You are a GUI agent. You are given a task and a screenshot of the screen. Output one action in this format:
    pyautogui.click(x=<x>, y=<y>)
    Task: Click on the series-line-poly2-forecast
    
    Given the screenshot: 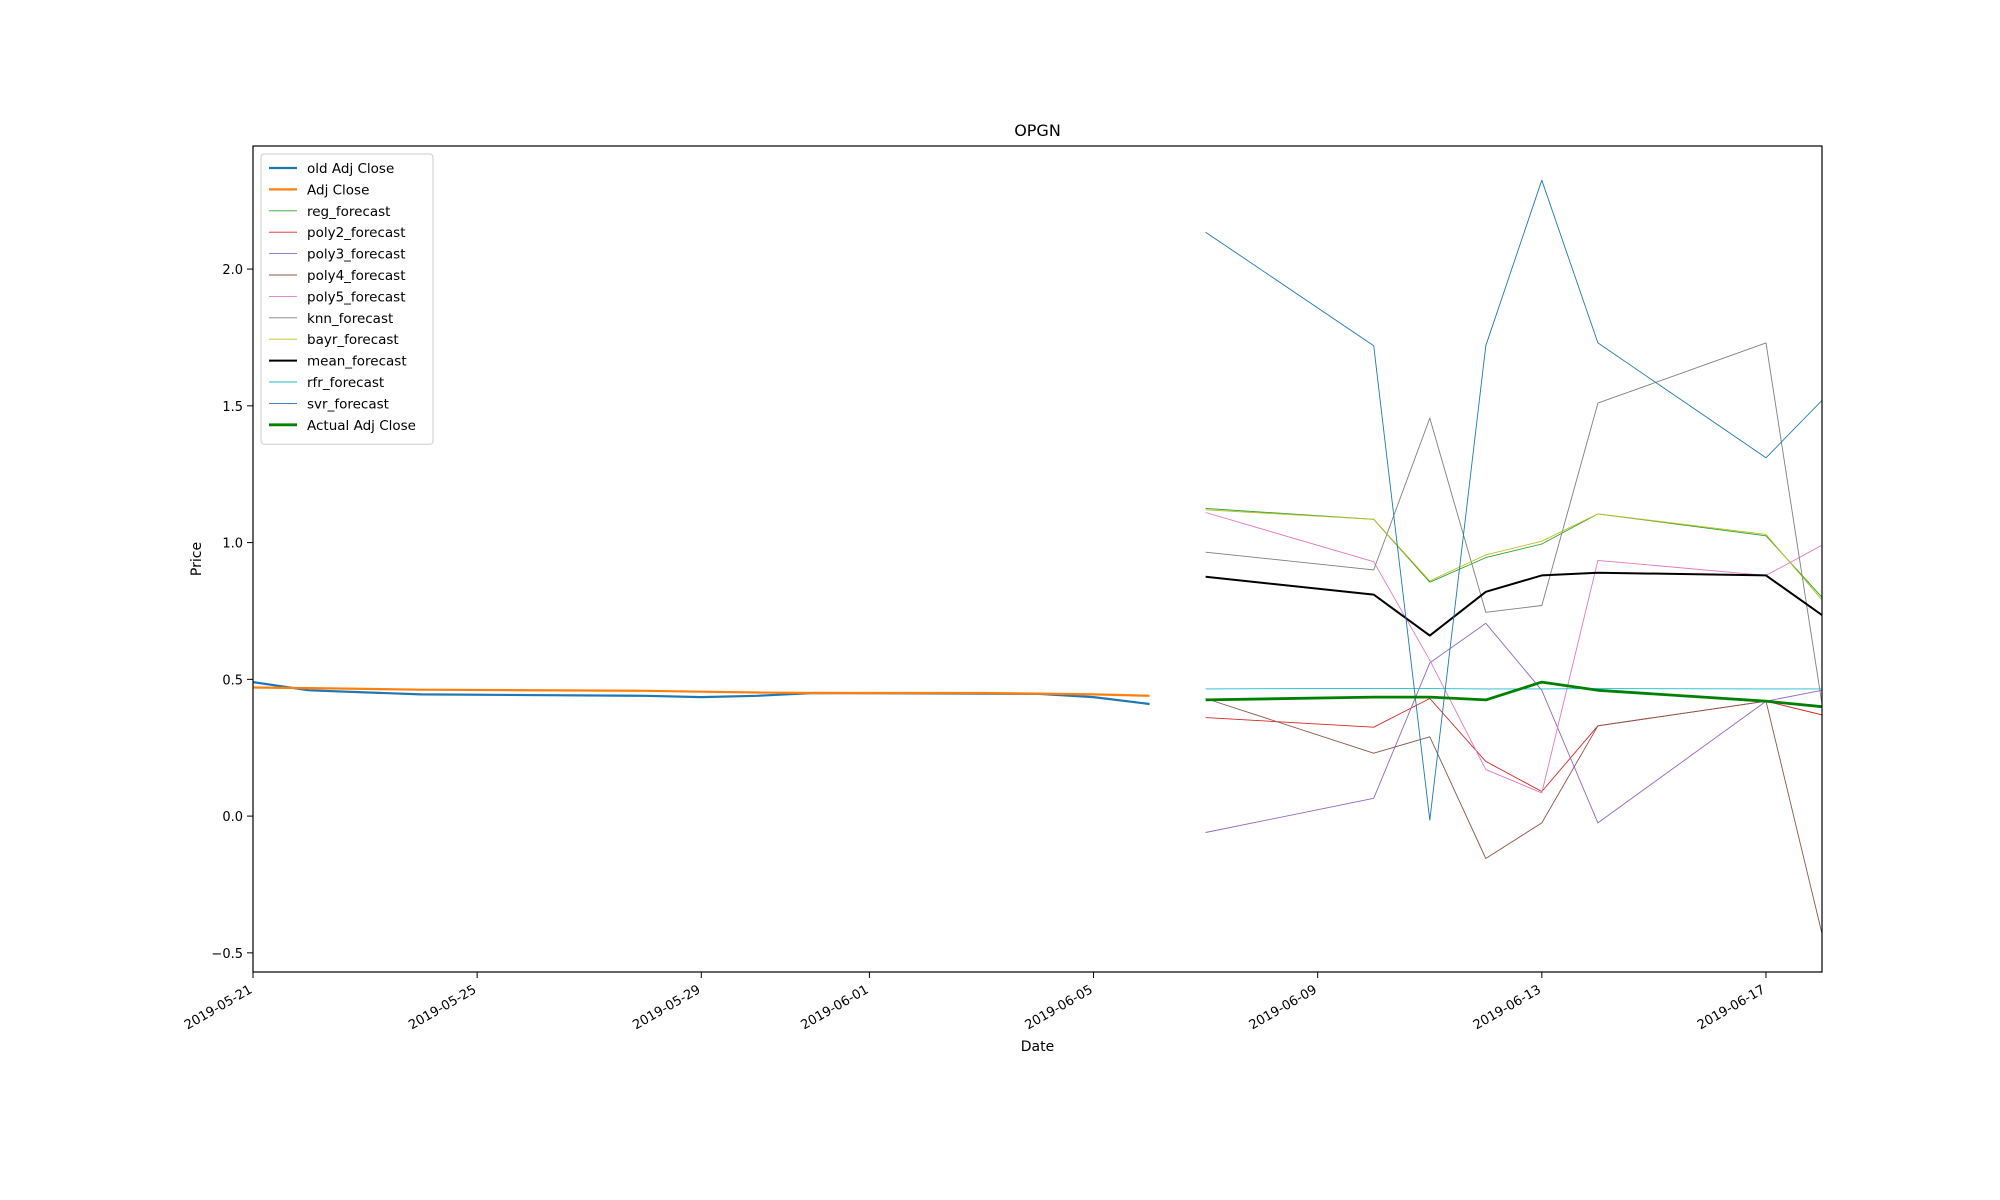 What is the action you would take?
    pyautogui.click(x=1513, y=745)
    